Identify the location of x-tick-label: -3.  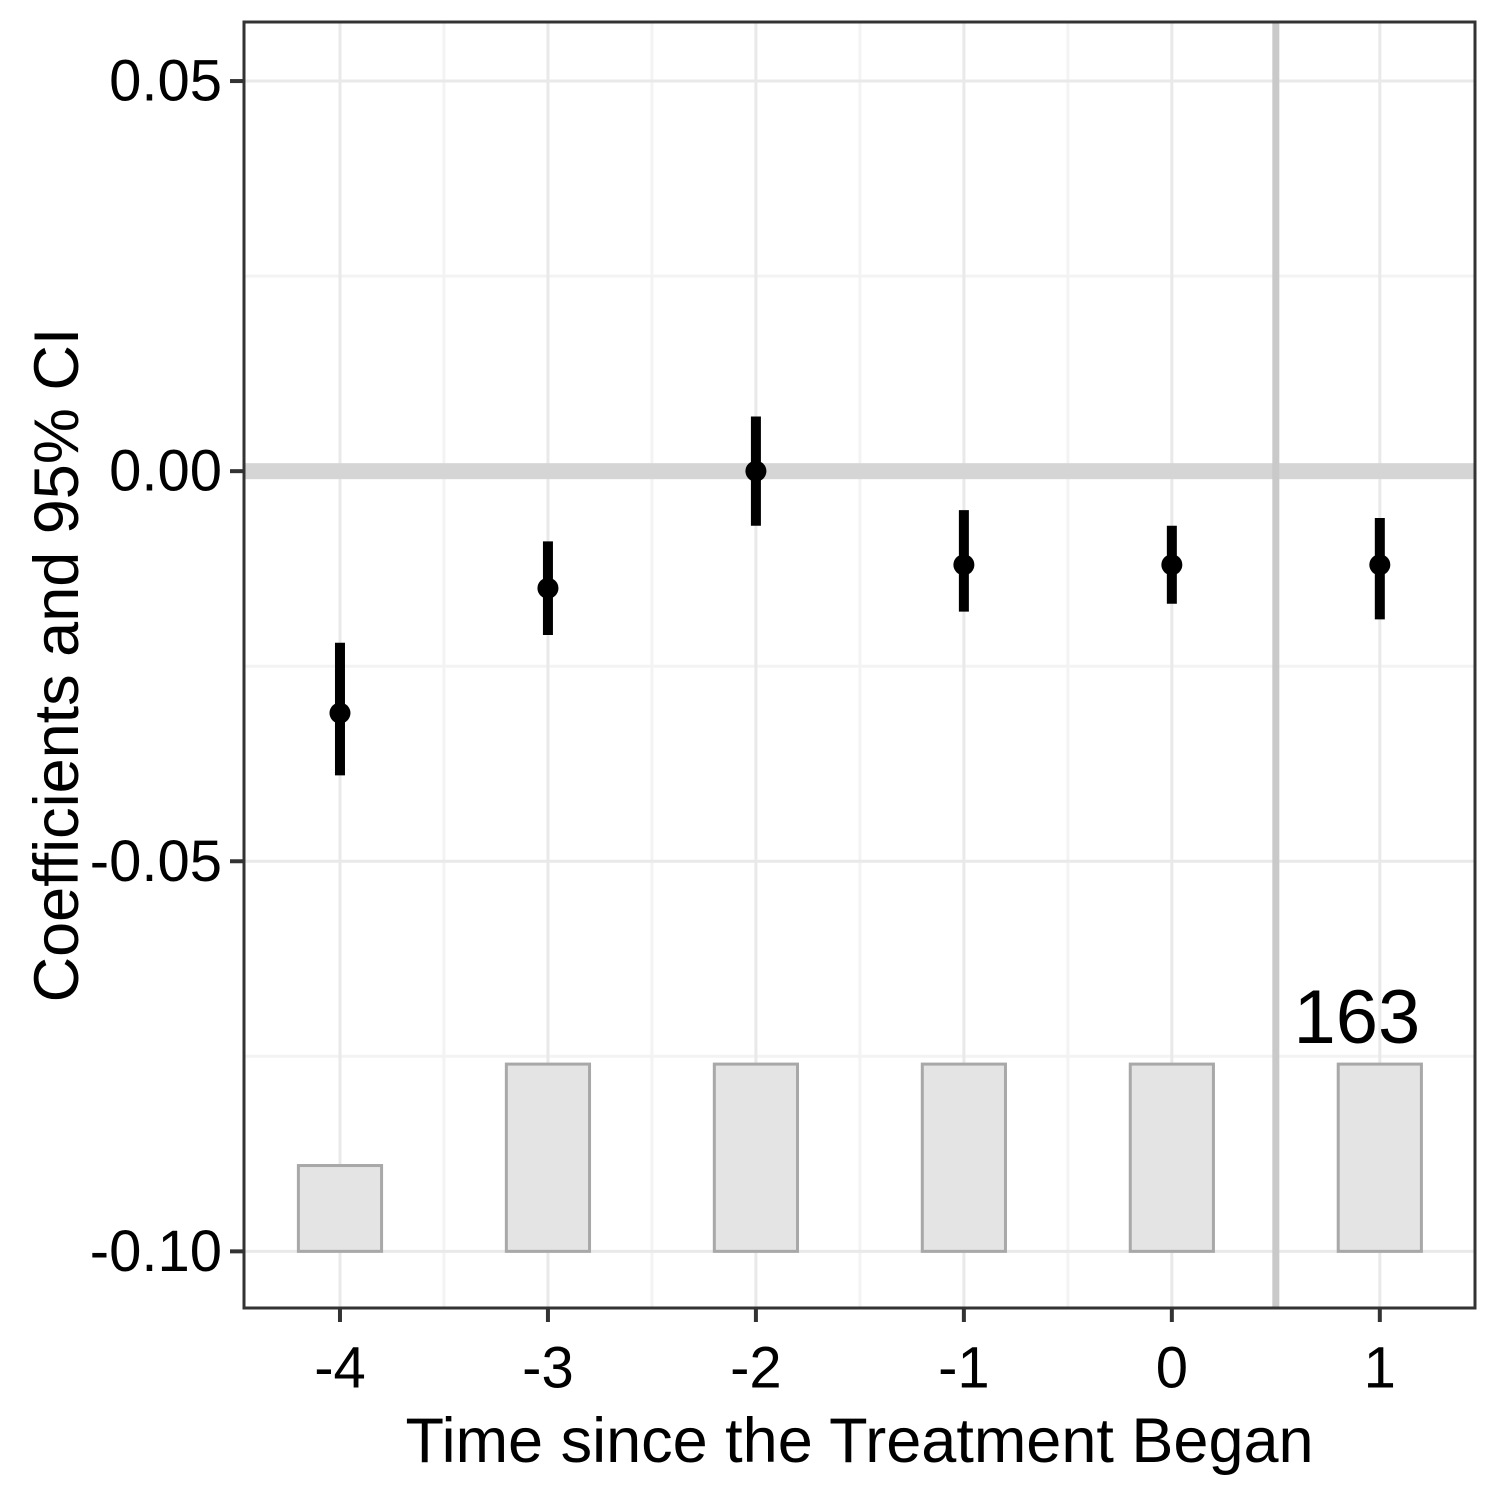
(548, 1368).